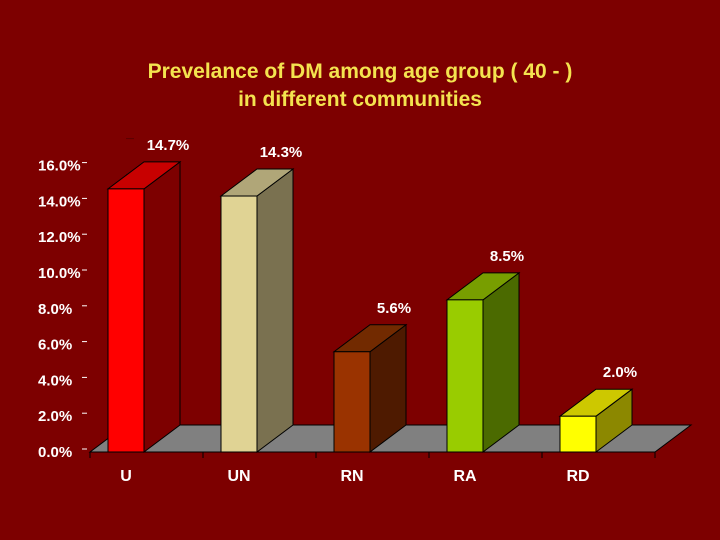 The image size is (720, 540). Describe the element at coordinates (55, 416) in the screenshot. I see `y-tick-label: 2.0%` at that location.